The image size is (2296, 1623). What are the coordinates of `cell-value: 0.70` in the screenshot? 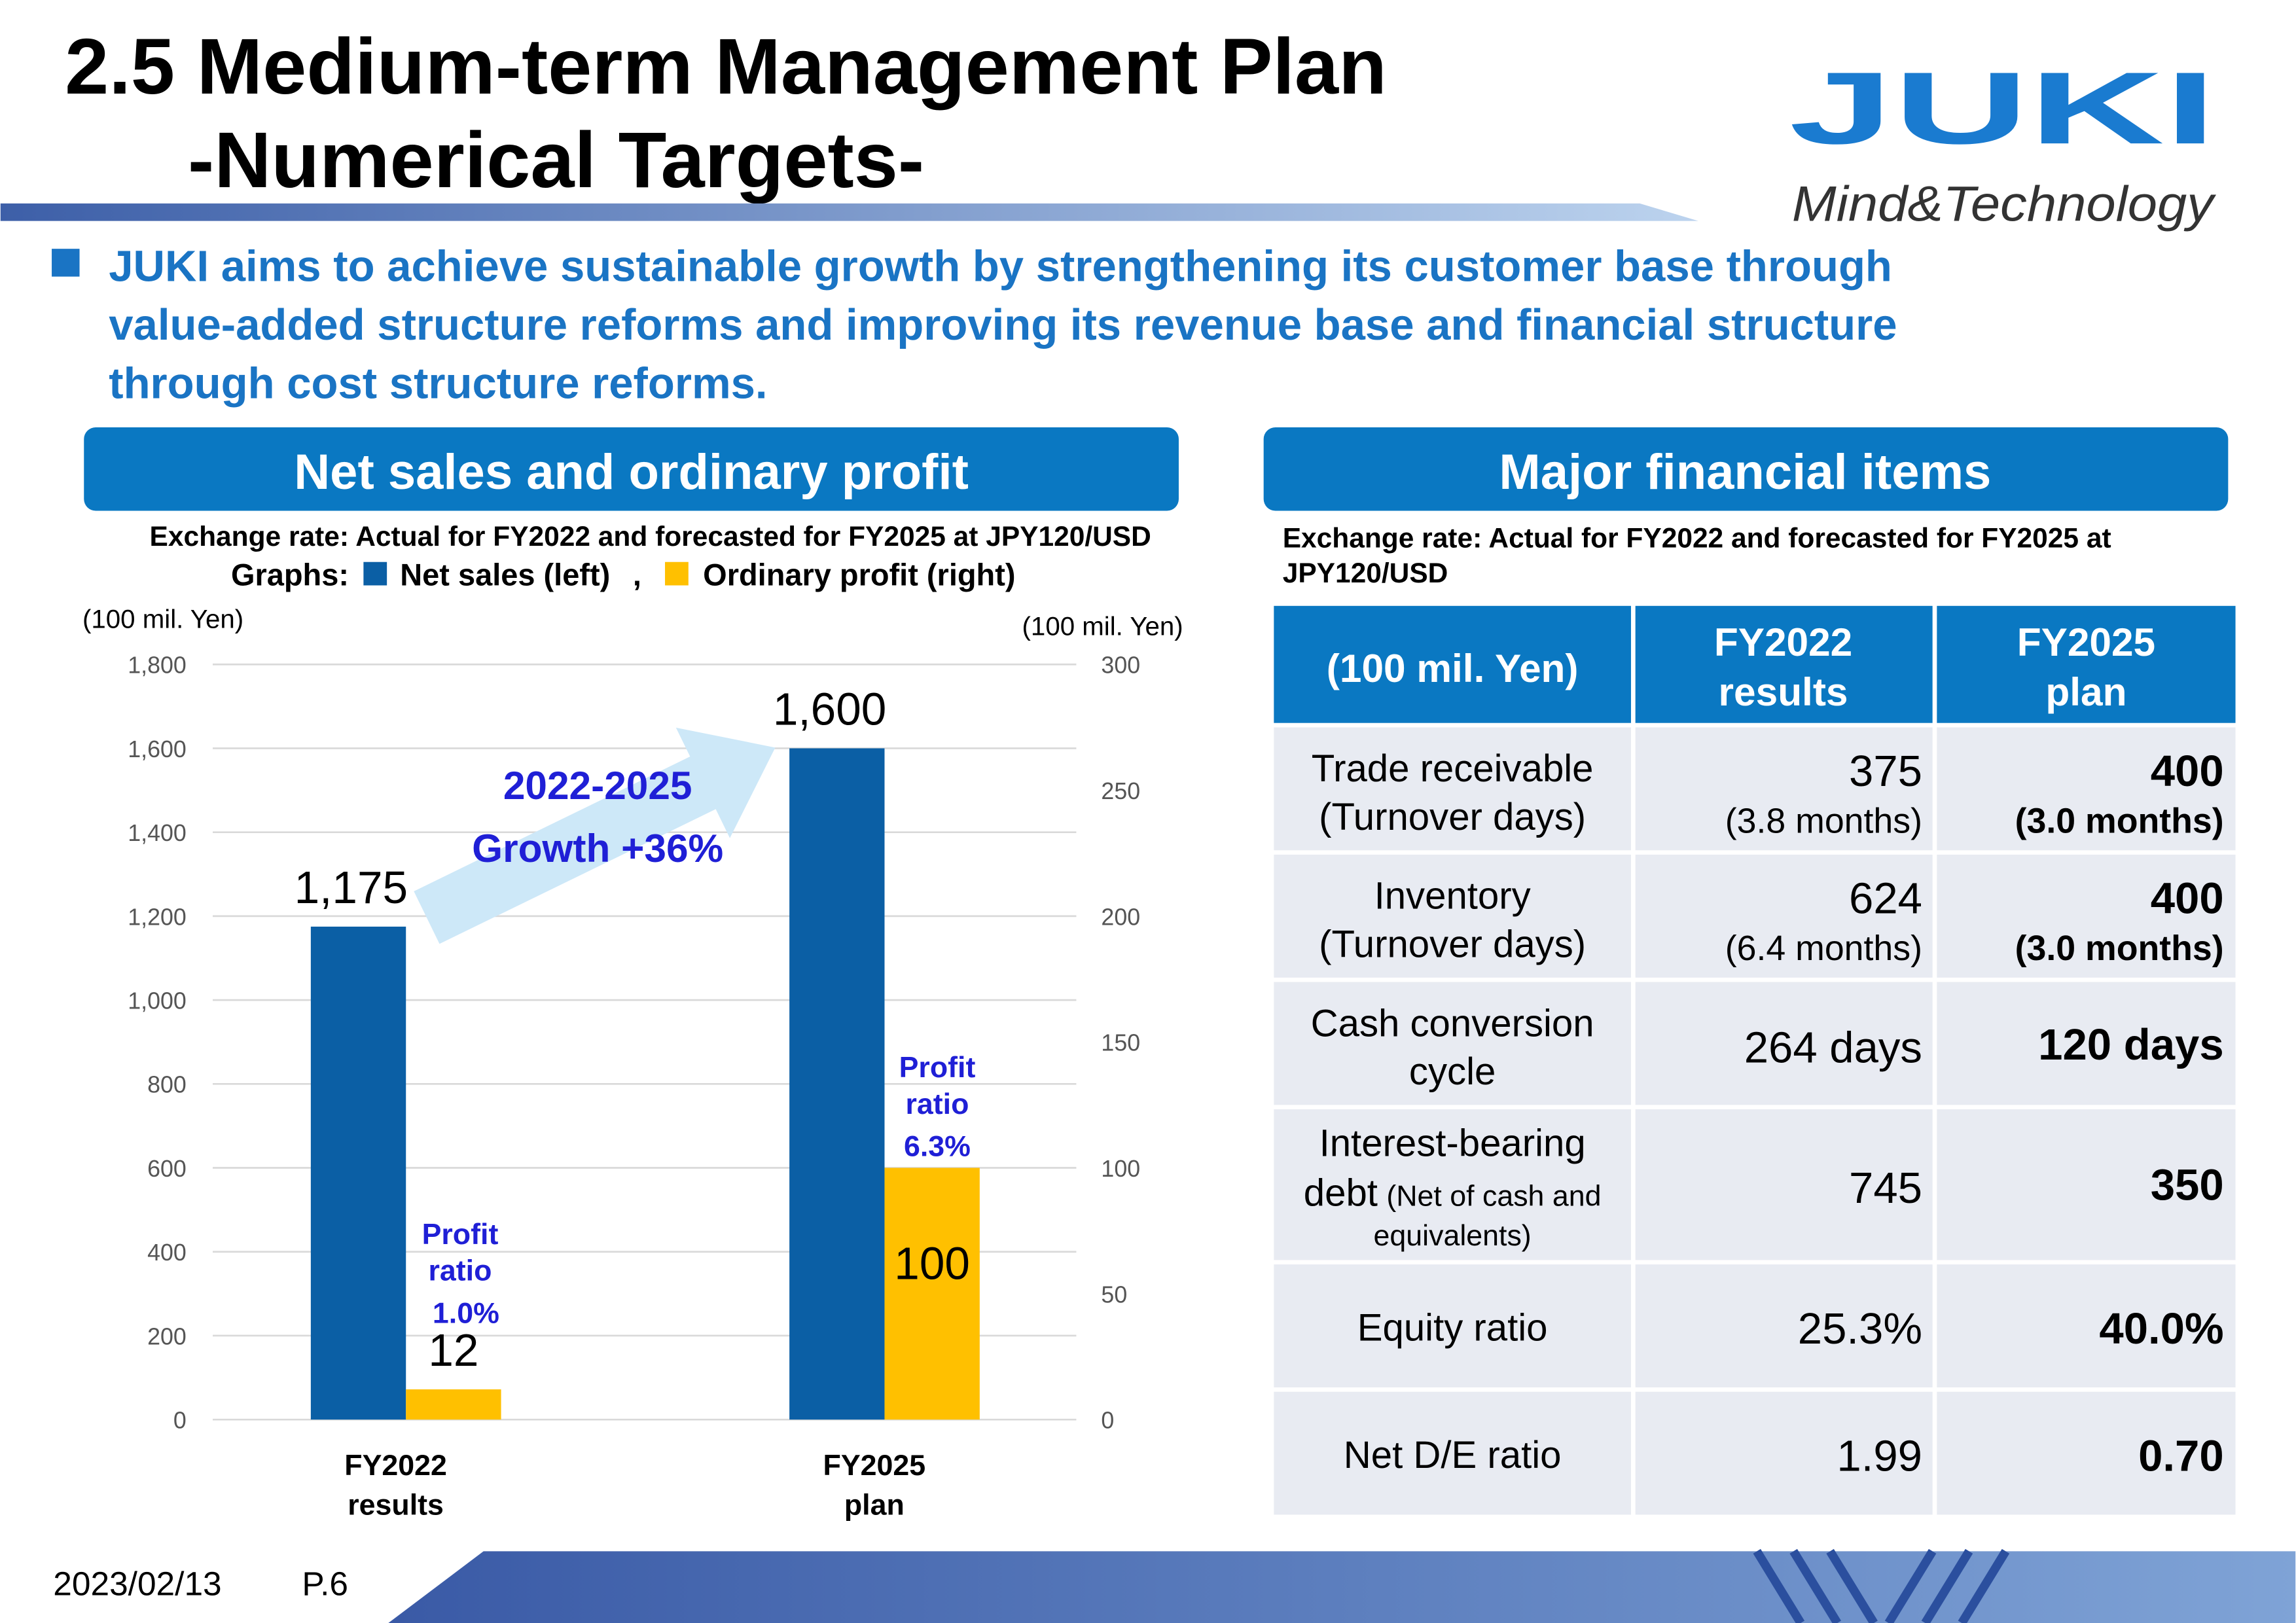 It's located at (2181, 1455).